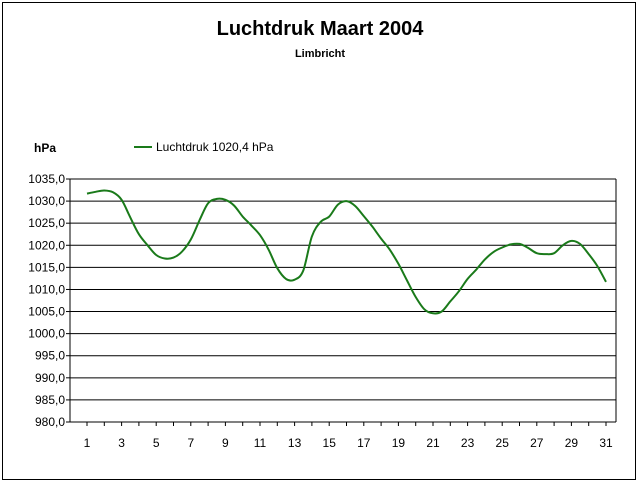 This screenshot has height=484, width=640. I want to click on x-tick-label: 19, so click(399, 443).